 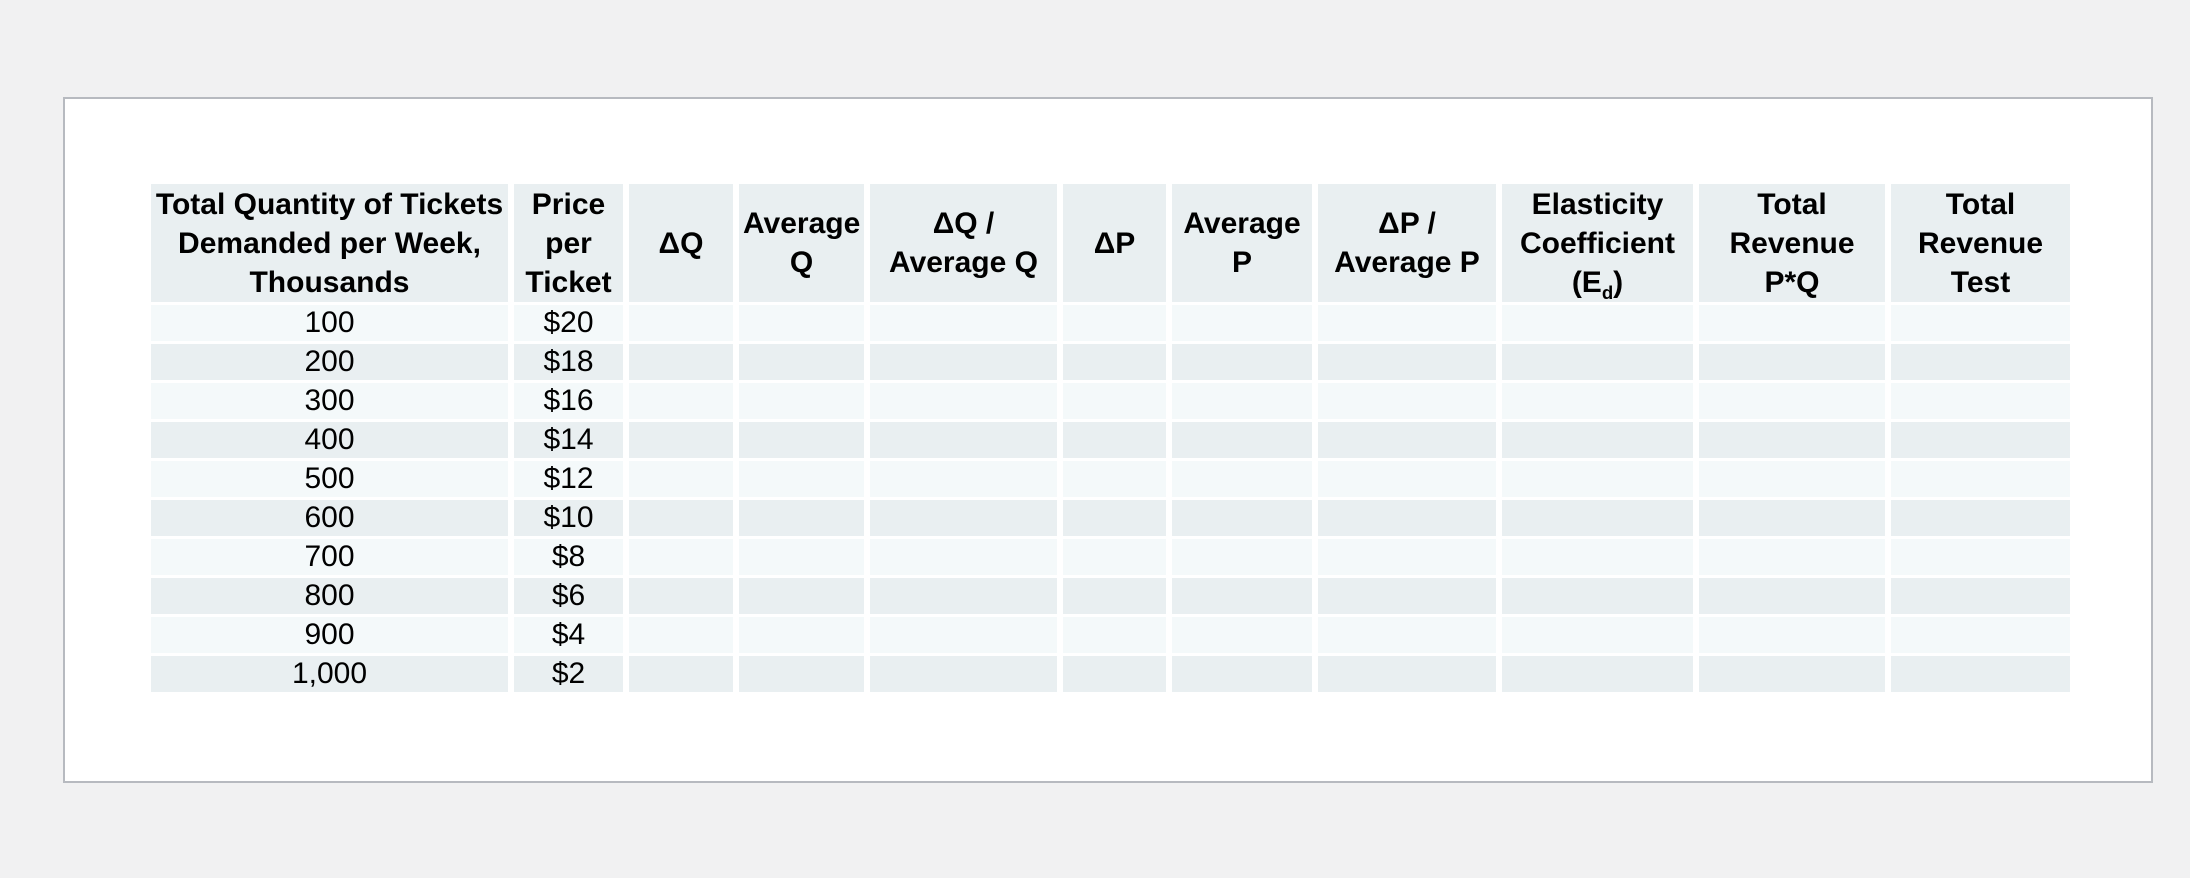 I want to click on cell-price: $2, so click(x=571, y=675).